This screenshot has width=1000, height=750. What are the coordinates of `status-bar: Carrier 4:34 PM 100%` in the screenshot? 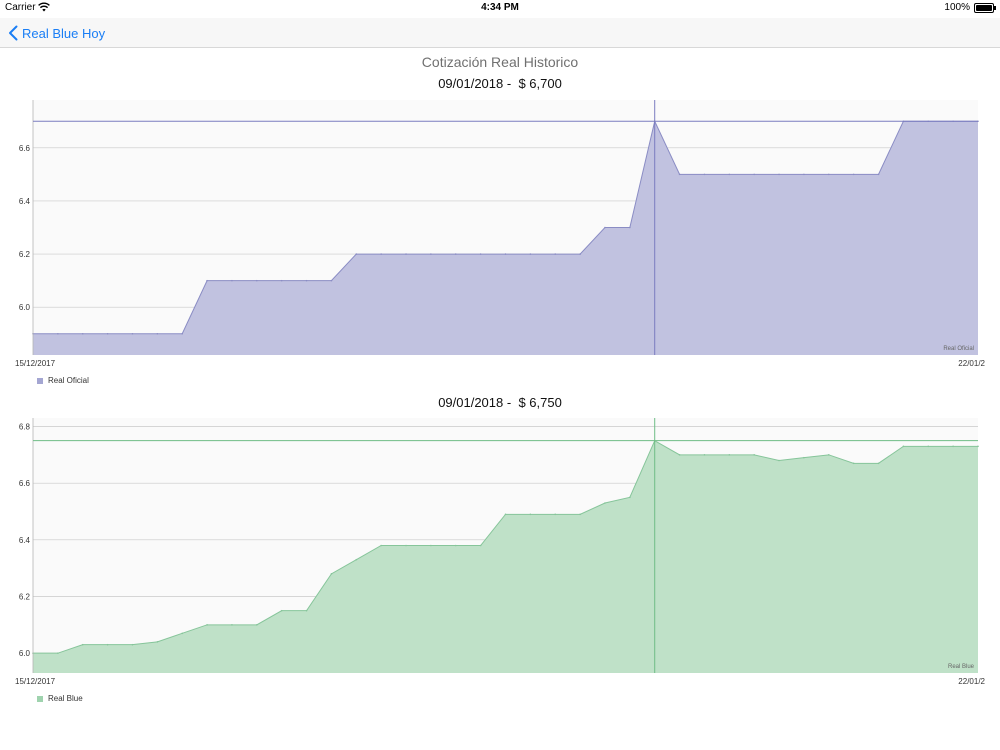 It's located at (500, 9).